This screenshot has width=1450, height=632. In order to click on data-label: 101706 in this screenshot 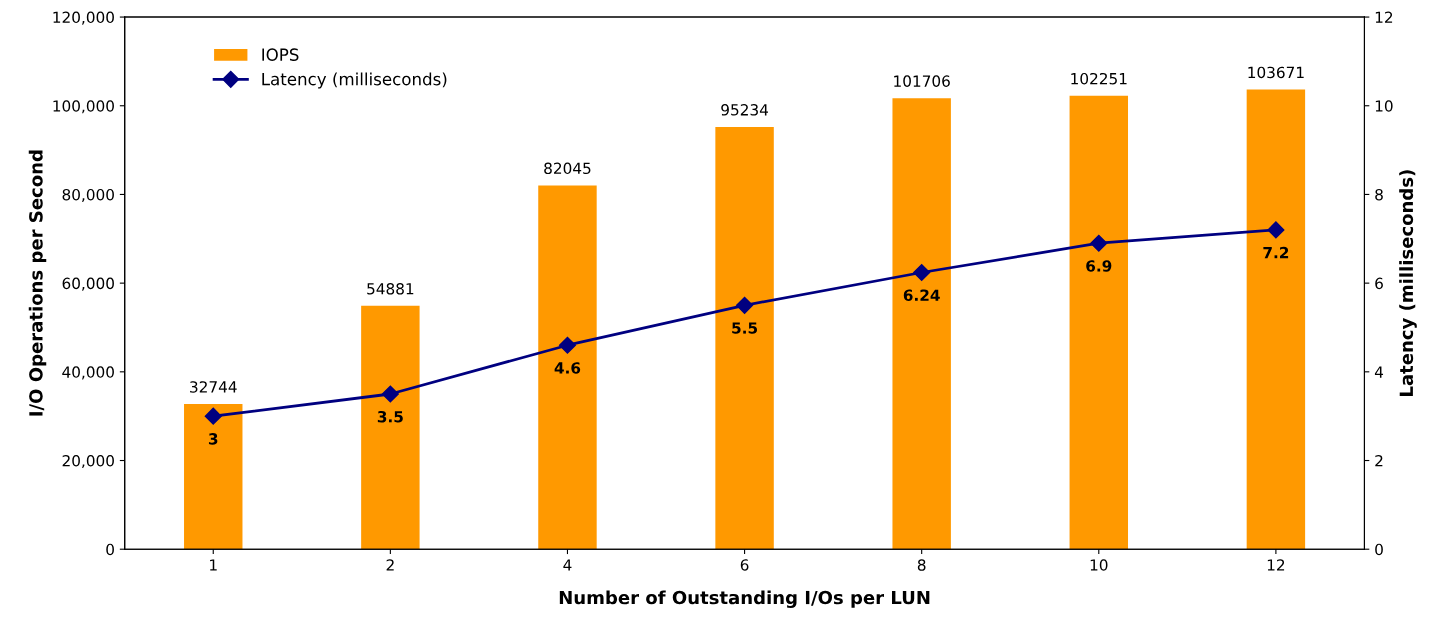, I will do `click(922, 81)`.